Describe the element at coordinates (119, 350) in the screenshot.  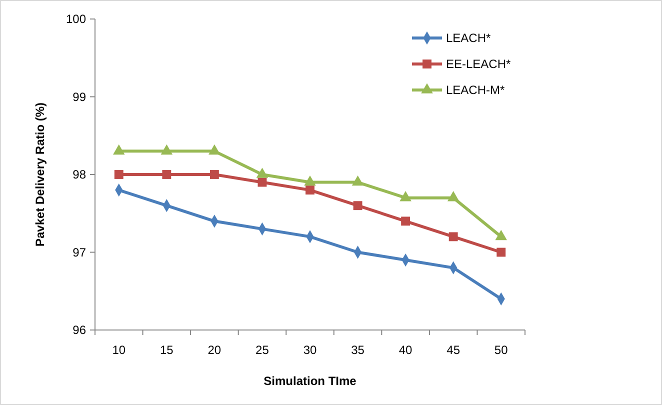
I see `x-tick-label: 10` at that location.